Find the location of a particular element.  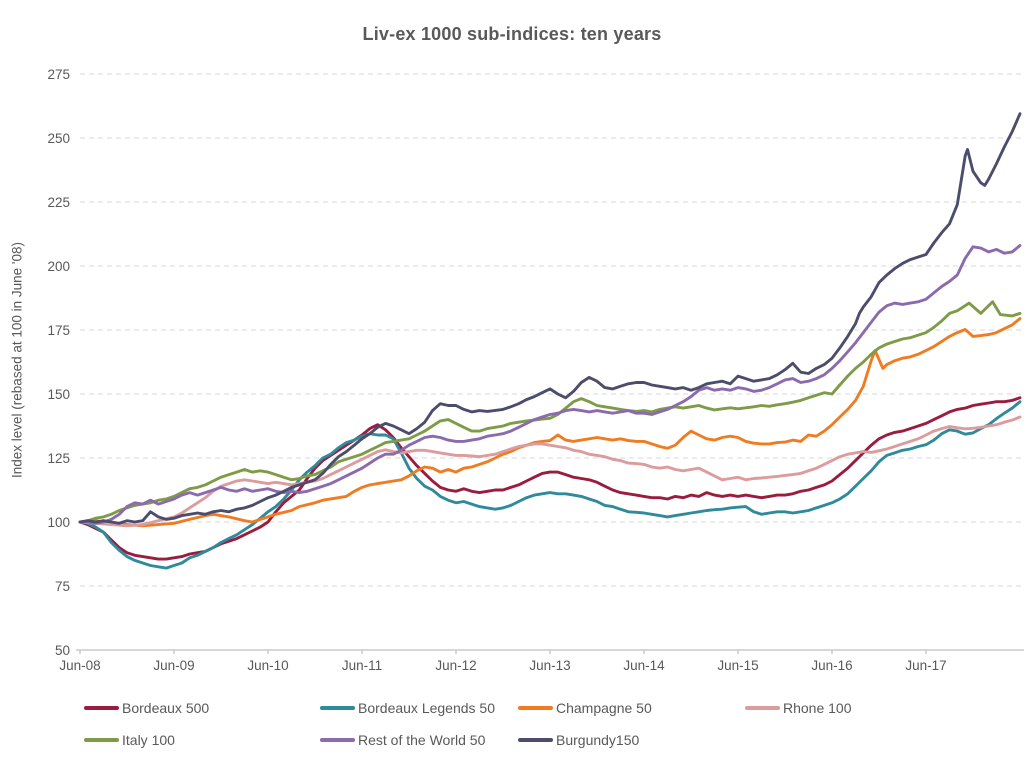

y-tick-label: 275 is located at coordinates (58, 74).